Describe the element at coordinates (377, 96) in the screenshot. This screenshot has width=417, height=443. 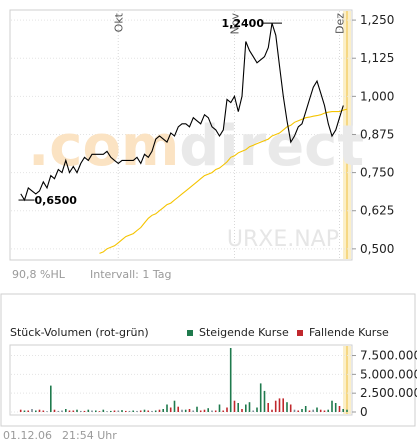
I see `price-tick-label: 1,000` at that location.